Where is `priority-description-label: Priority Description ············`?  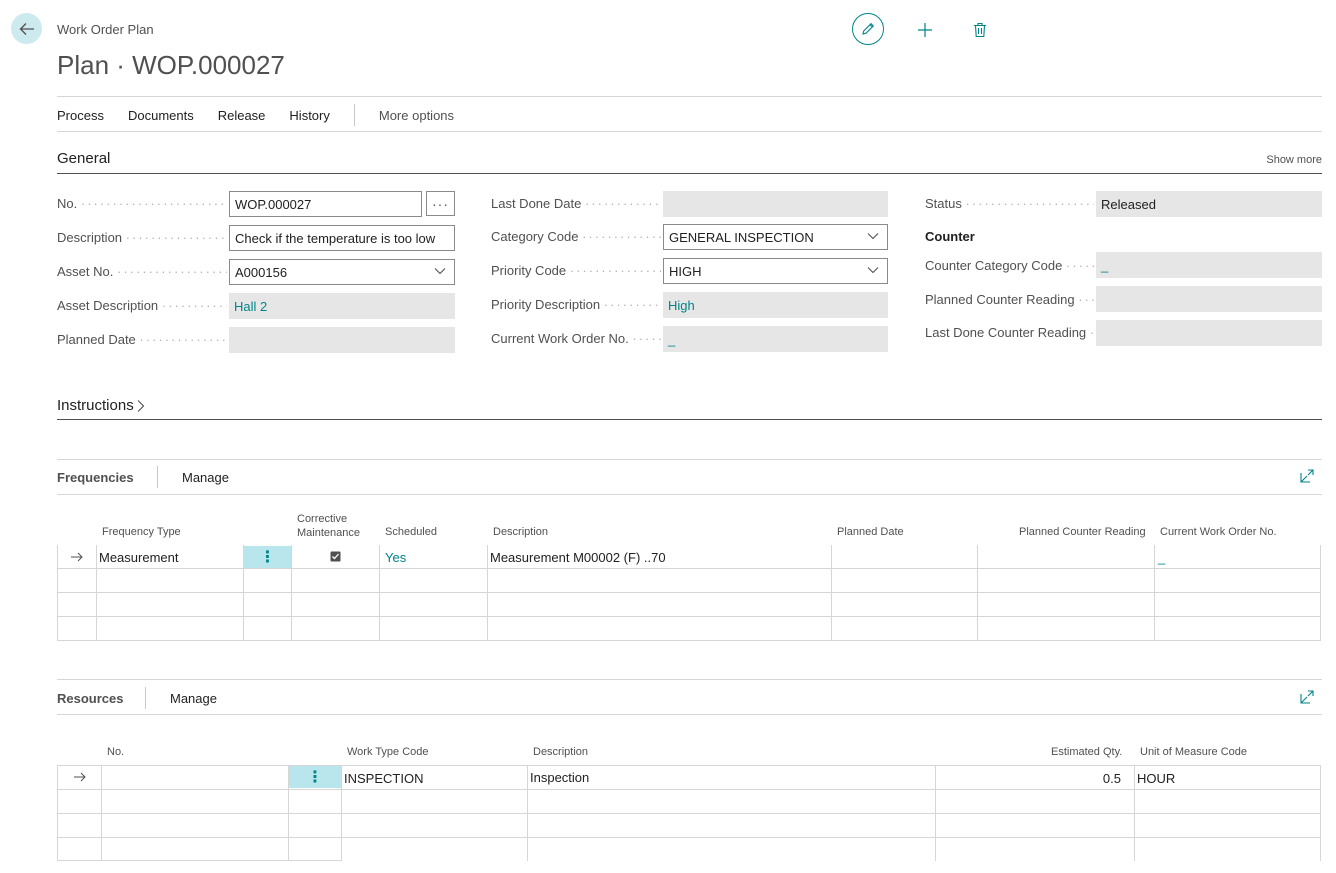 priority-description-label: Priority Description ············ is located at coordinates (576, 304).